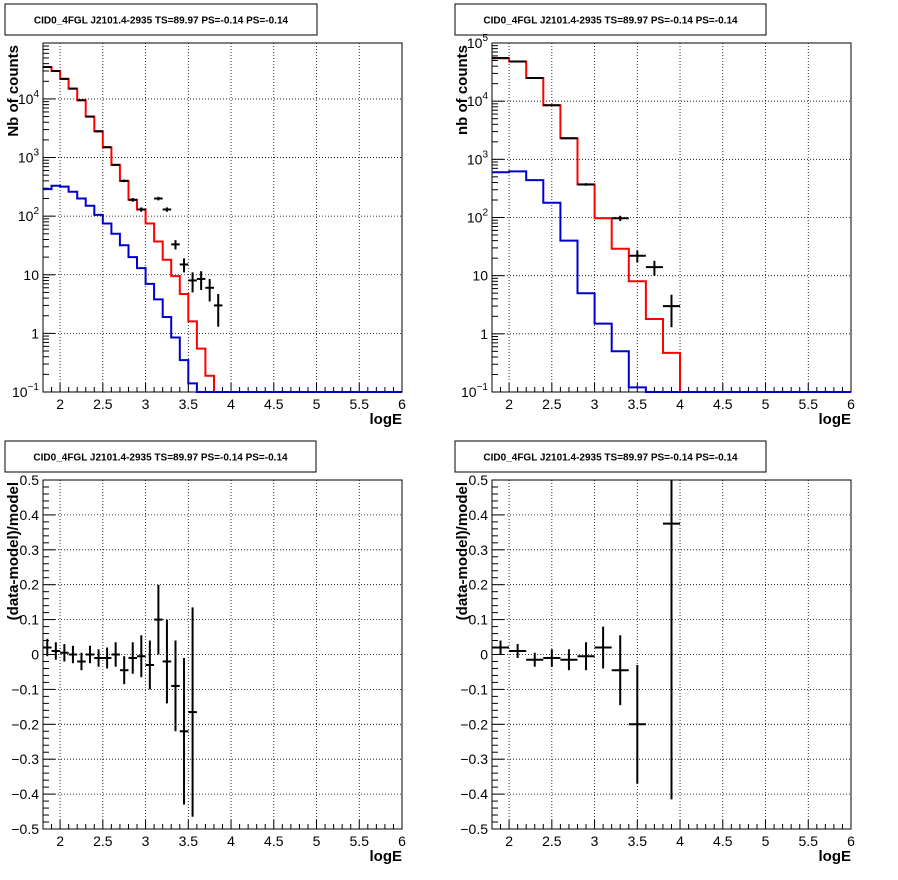 This screenshot has width=898, height=880. I want to click on y-tick-label-exponent: −1, so click(34, 387).